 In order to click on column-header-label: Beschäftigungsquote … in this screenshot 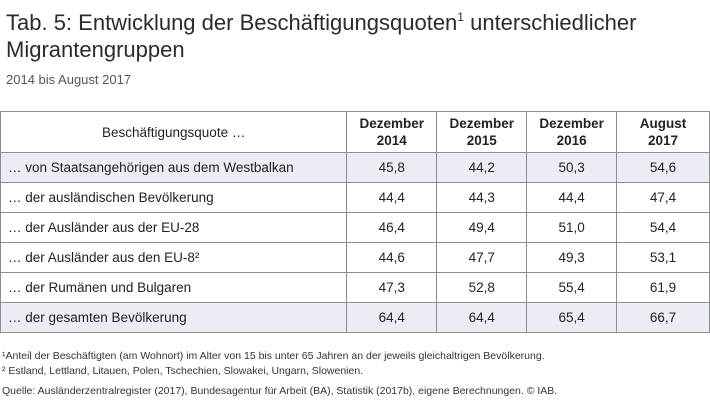, I will do `click(174, 132)`.